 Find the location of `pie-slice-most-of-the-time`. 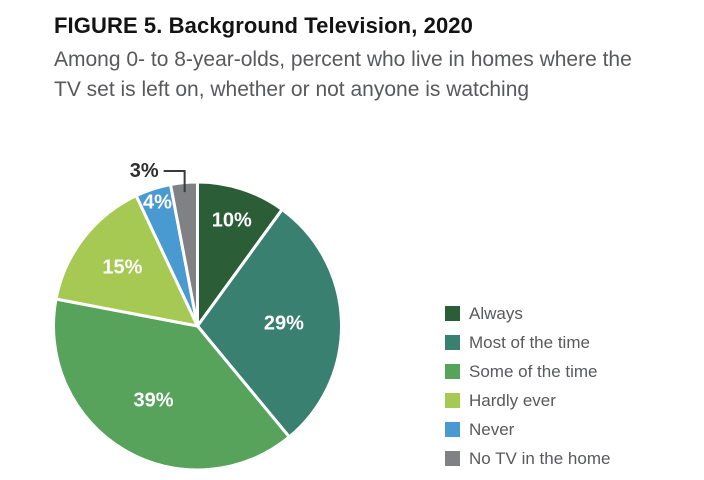

pie-slice-most-of-the-time is located at coordinates (269, 323).